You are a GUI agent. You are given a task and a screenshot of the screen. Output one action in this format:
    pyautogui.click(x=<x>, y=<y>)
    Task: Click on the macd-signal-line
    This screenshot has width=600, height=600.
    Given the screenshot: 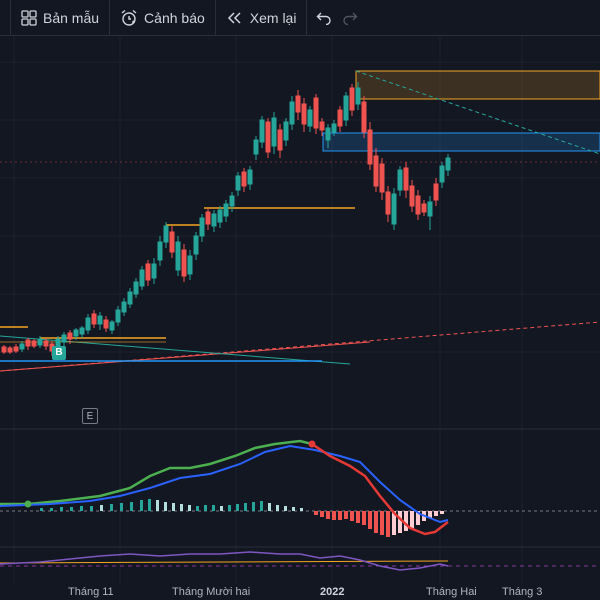 What is the action you would take?
    pyautogui.click(x=224, y=484)
    